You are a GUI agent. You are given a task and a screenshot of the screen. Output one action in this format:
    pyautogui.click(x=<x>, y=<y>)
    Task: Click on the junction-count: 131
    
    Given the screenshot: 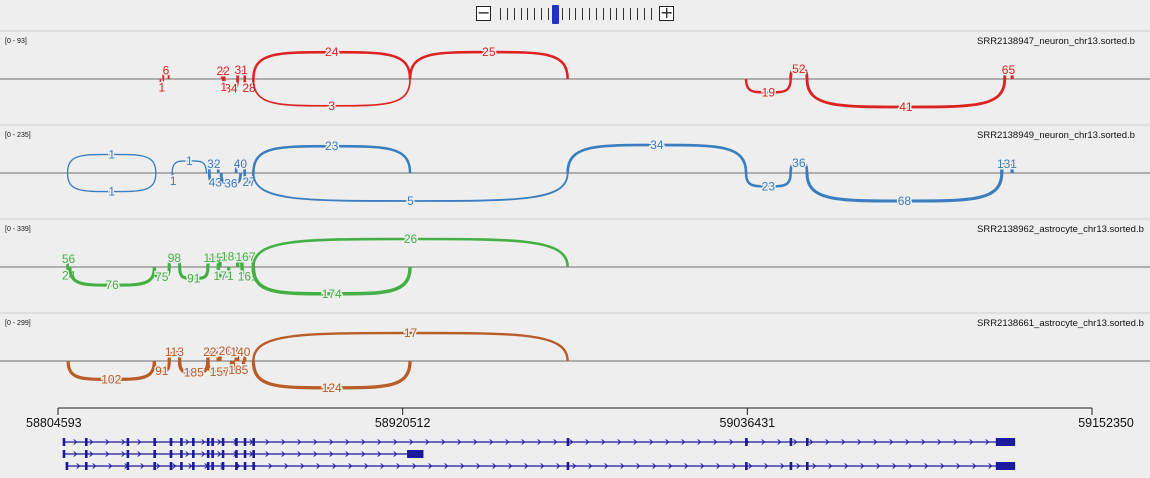 What is the action you would take?
    pyautogui.click(x=1007, y=164)
    